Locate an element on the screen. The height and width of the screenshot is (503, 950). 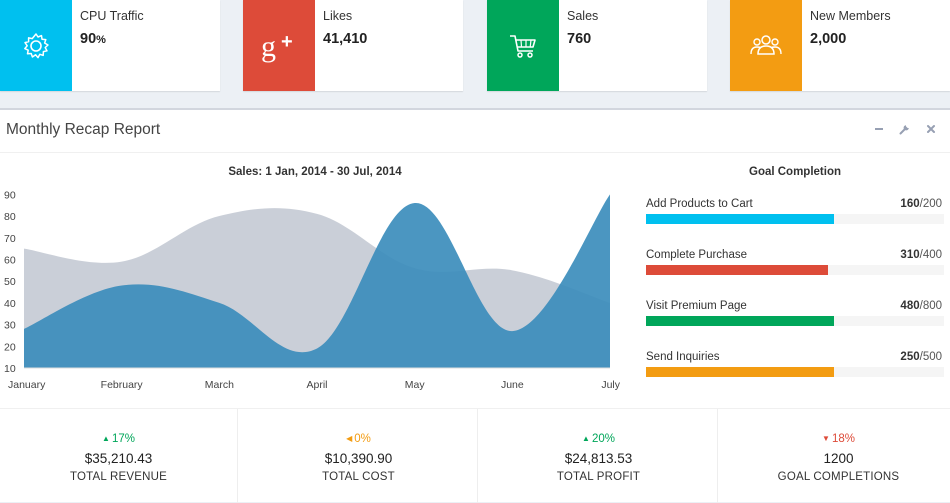
goal-count: 480/800 is located at coordinates (921, 306).